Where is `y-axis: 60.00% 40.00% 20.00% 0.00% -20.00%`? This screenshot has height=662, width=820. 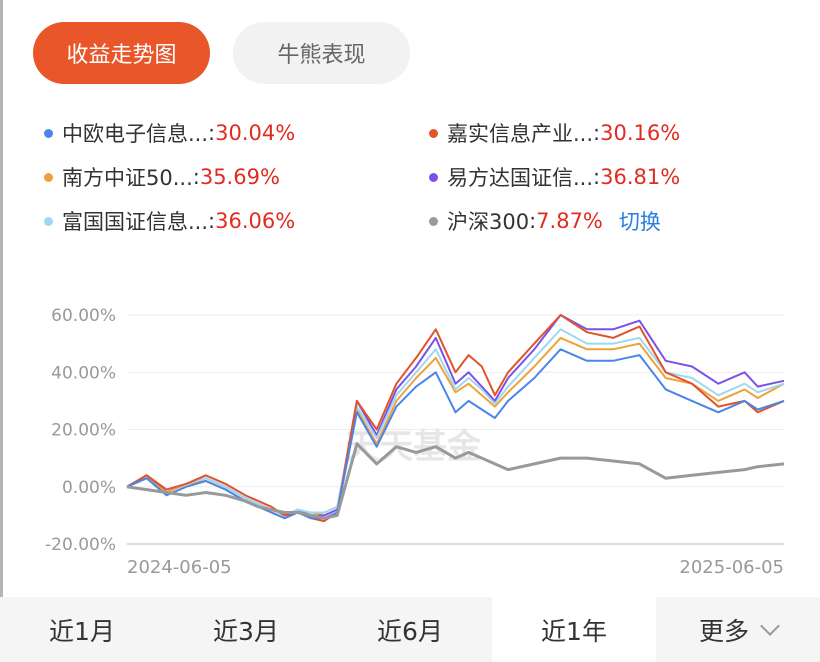
y-axis: 60.00% 40.00% 20.00% 0.00% -20.00% is located at coordinates (80, 430).